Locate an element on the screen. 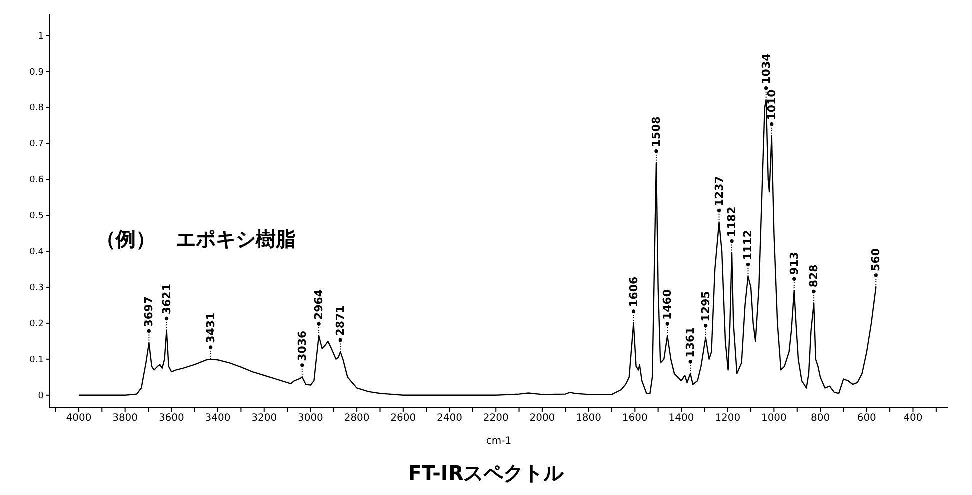 This screenshot has width=972, height=495. y-tick-label: 0.7 is located at coordinates (37, 145).